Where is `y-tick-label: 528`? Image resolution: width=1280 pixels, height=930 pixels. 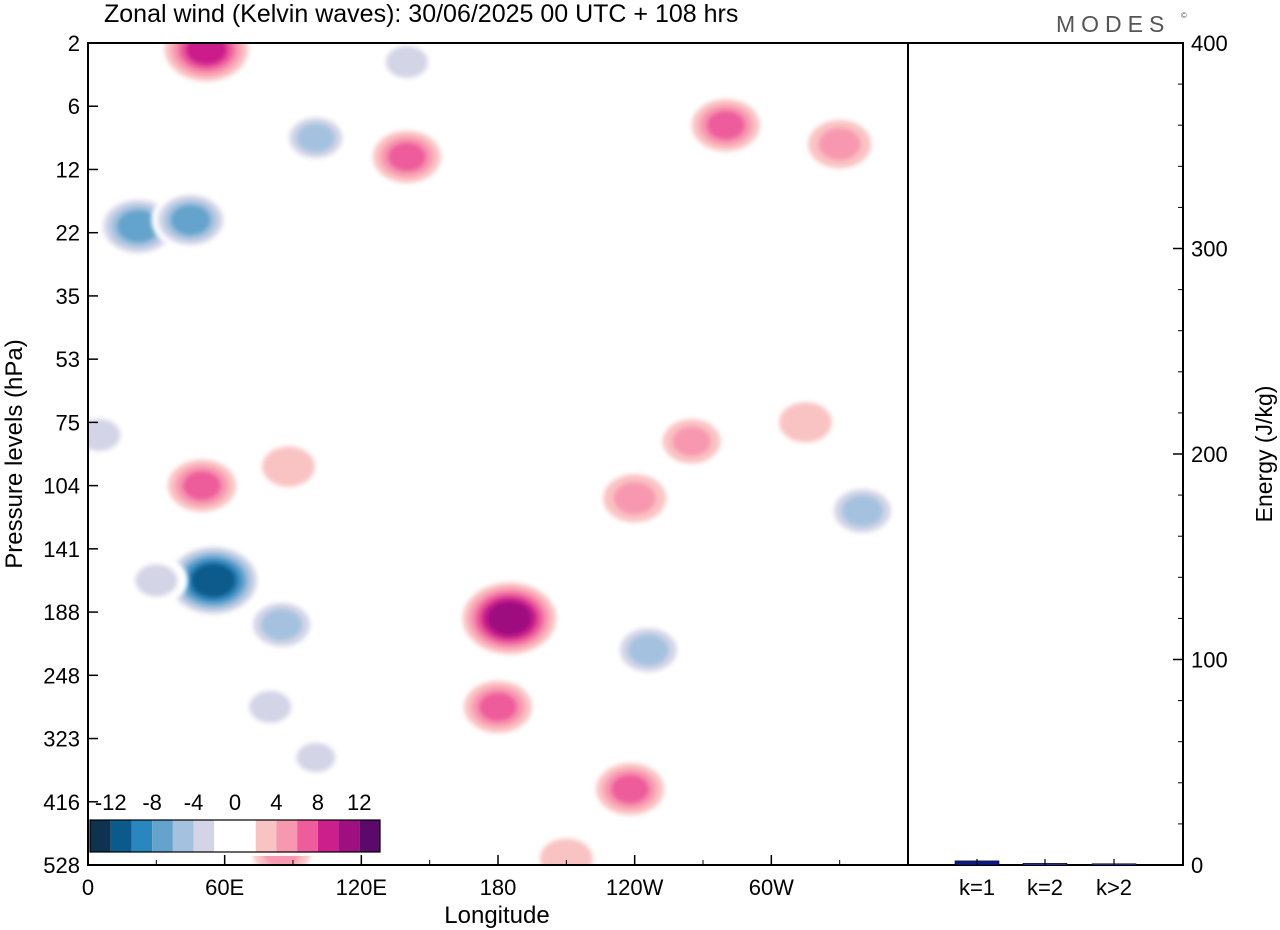 y-tick-label: 528 is located at coordinates (61, 865).